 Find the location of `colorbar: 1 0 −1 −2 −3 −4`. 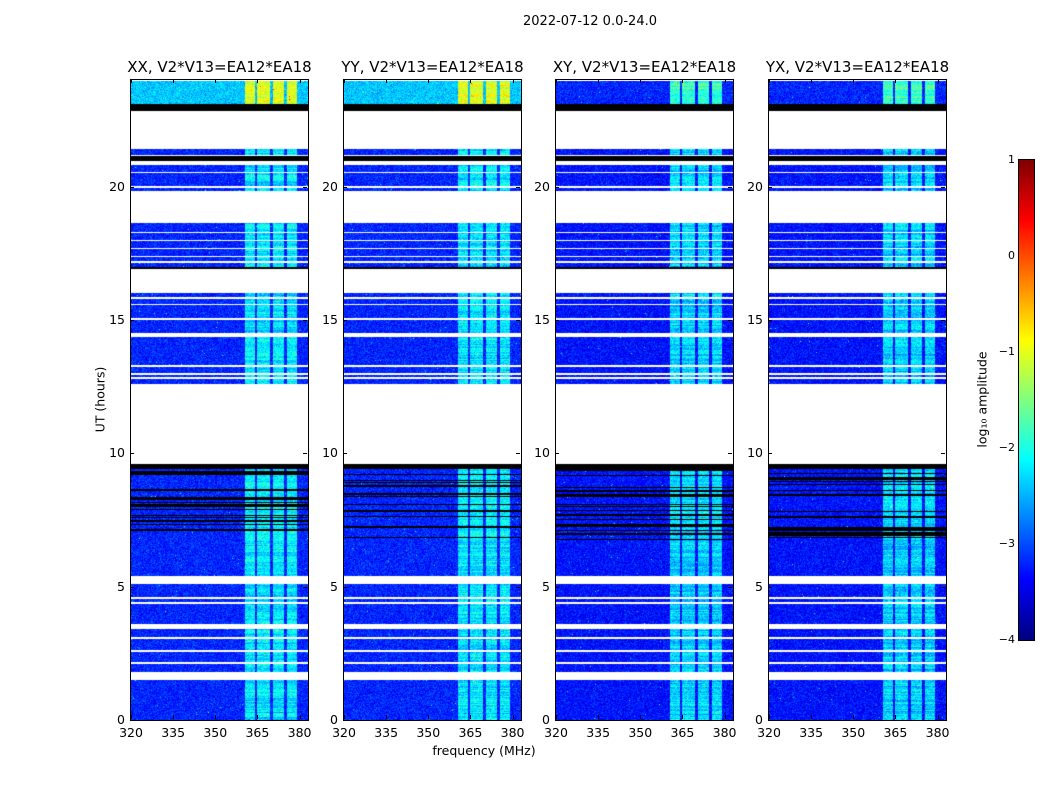

colorbar: 1 0 −1 −2 −3 −4 is located at coordinates (1017, 399).